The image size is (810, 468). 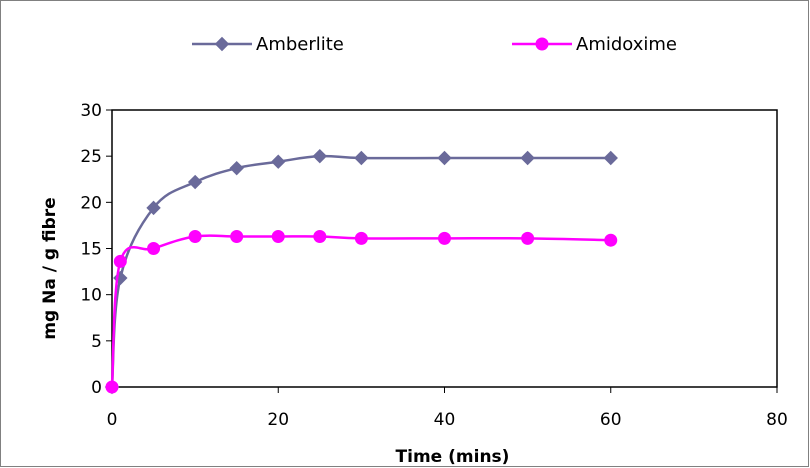 What do you see at coordinates (611, 420) in the screenshot?
I see `x-tick-label: 60` at bounding box center [611, 420].